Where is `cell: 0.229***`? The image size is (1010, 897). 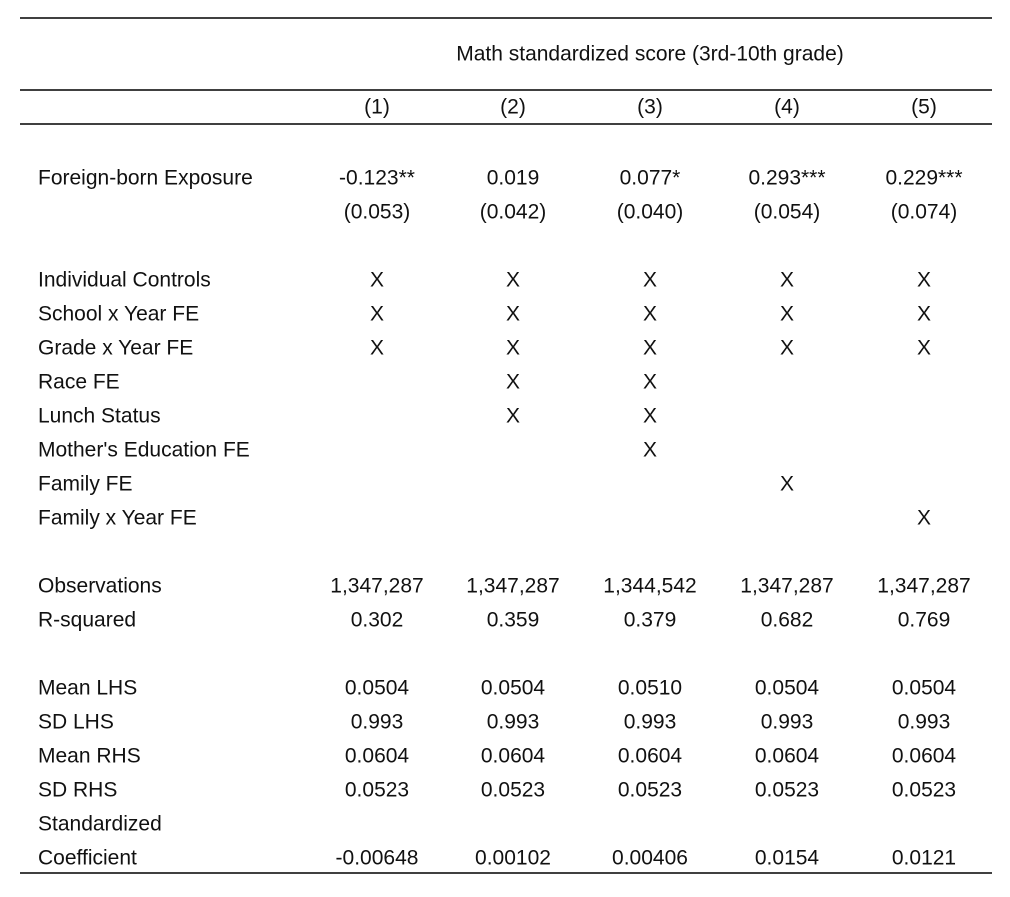
cell: 0.229*** is located at coordinates (923, 178).